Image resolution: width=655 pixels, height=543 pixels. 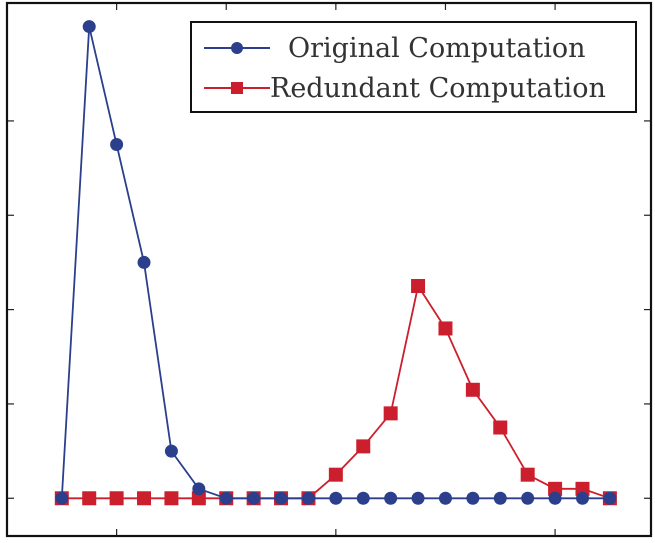 I want to click on legend-label-original: Original Computation, so click(x=437, y=48).